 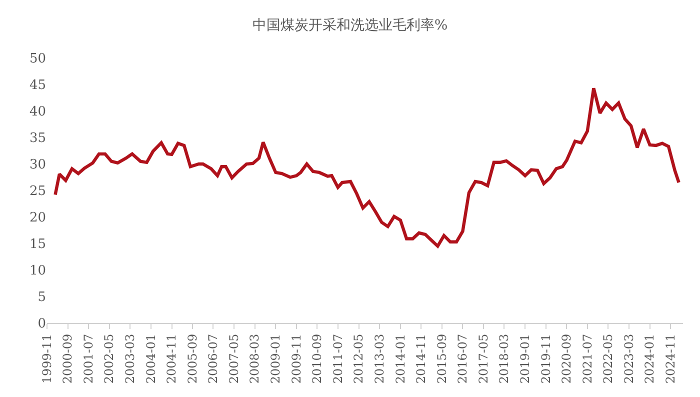 What do you see at coordinates (88, 359) in the screenshot?
I see `x-tick-label: 2001-07` at bounding box center [88, 359].